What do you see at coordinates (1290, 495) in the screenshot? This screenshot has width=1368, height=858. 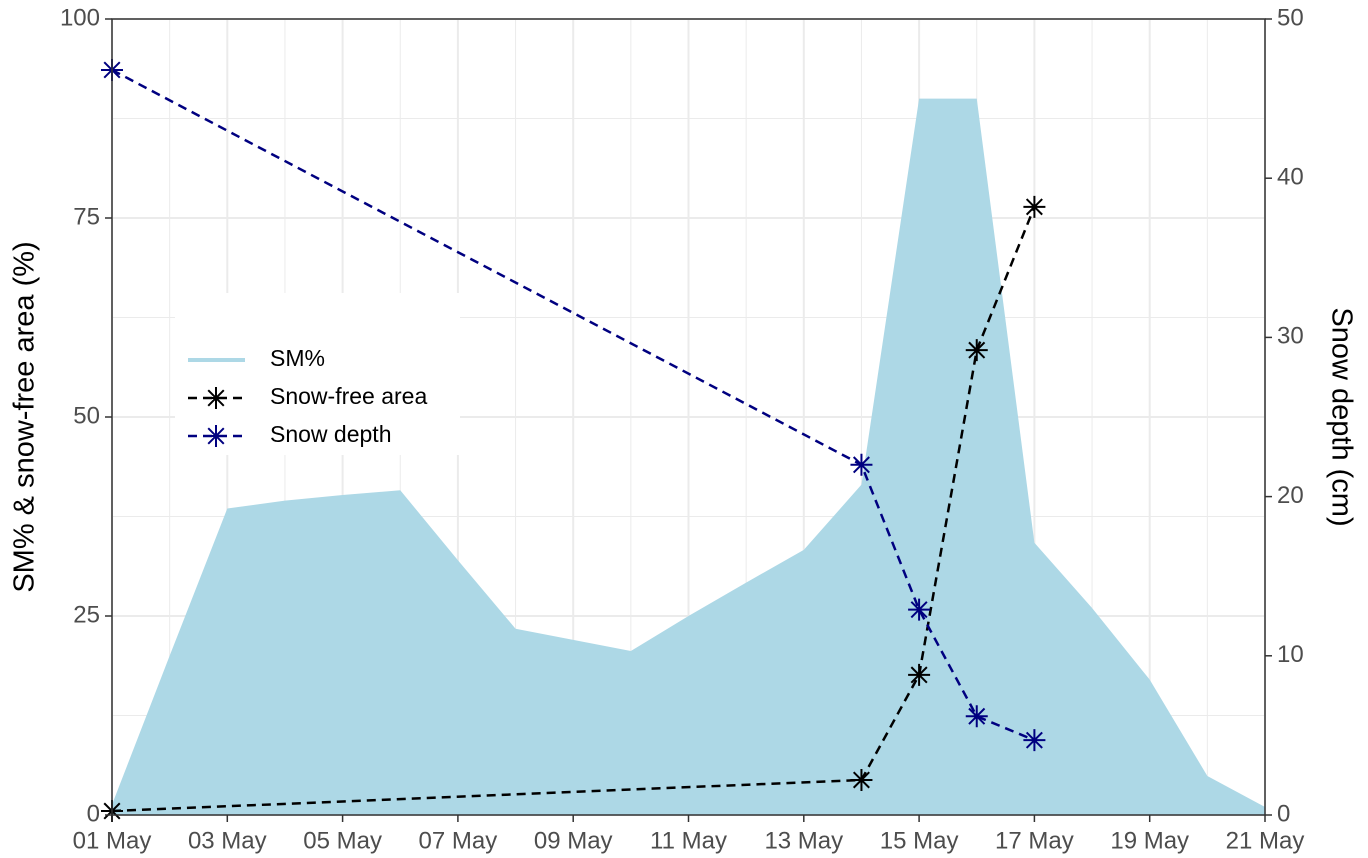 I see `y2-tick-label: 20` at bounding box center [1290, 495].